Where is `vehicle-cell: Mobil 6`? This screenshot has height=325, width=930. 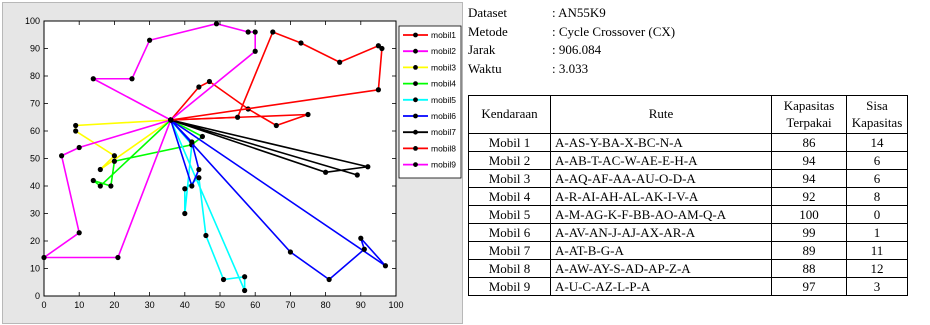 vehicle-cell: Mobil 6 is located at coordinates (509, 232).